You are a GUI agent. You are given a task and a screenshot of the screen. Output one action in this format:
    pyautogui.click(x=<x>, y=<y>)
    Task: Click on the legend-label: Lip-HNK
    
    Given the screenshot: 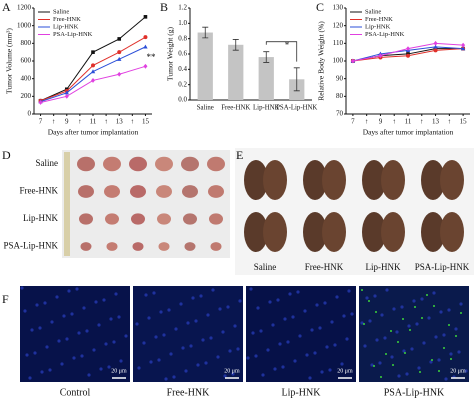 What is the action you would take?
    pyautogui.click(x=378, y=26)
    